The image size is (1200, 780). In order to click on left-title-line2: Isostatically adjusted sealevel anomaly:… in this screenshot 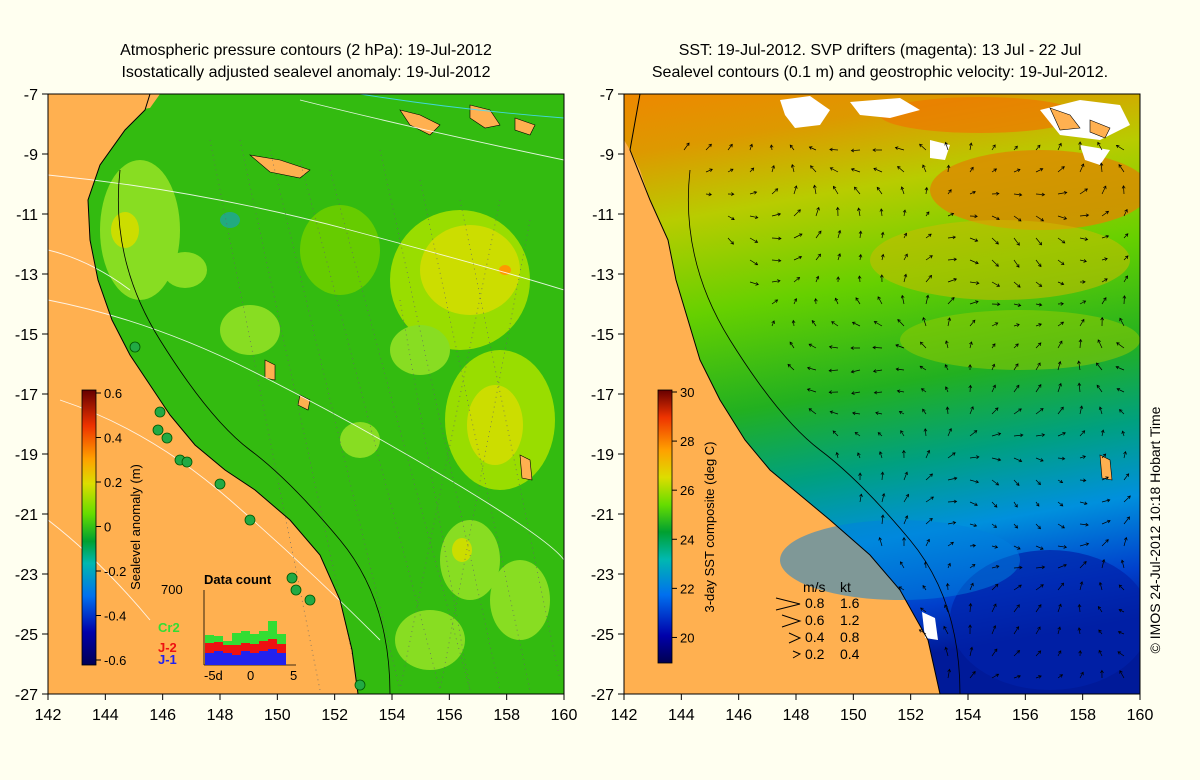, I will do `click(306, 72)`.